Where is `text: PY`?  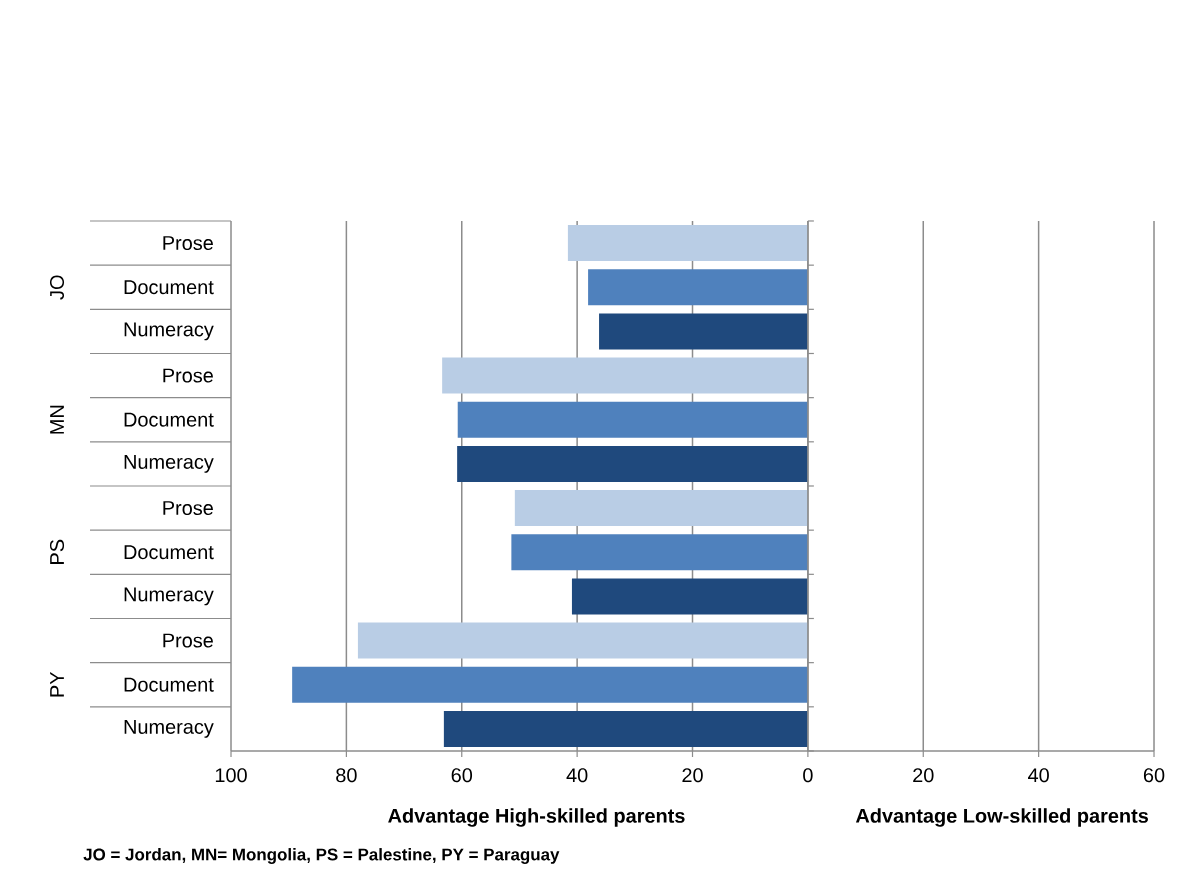
text: PY is located at coordinates (57, 684).